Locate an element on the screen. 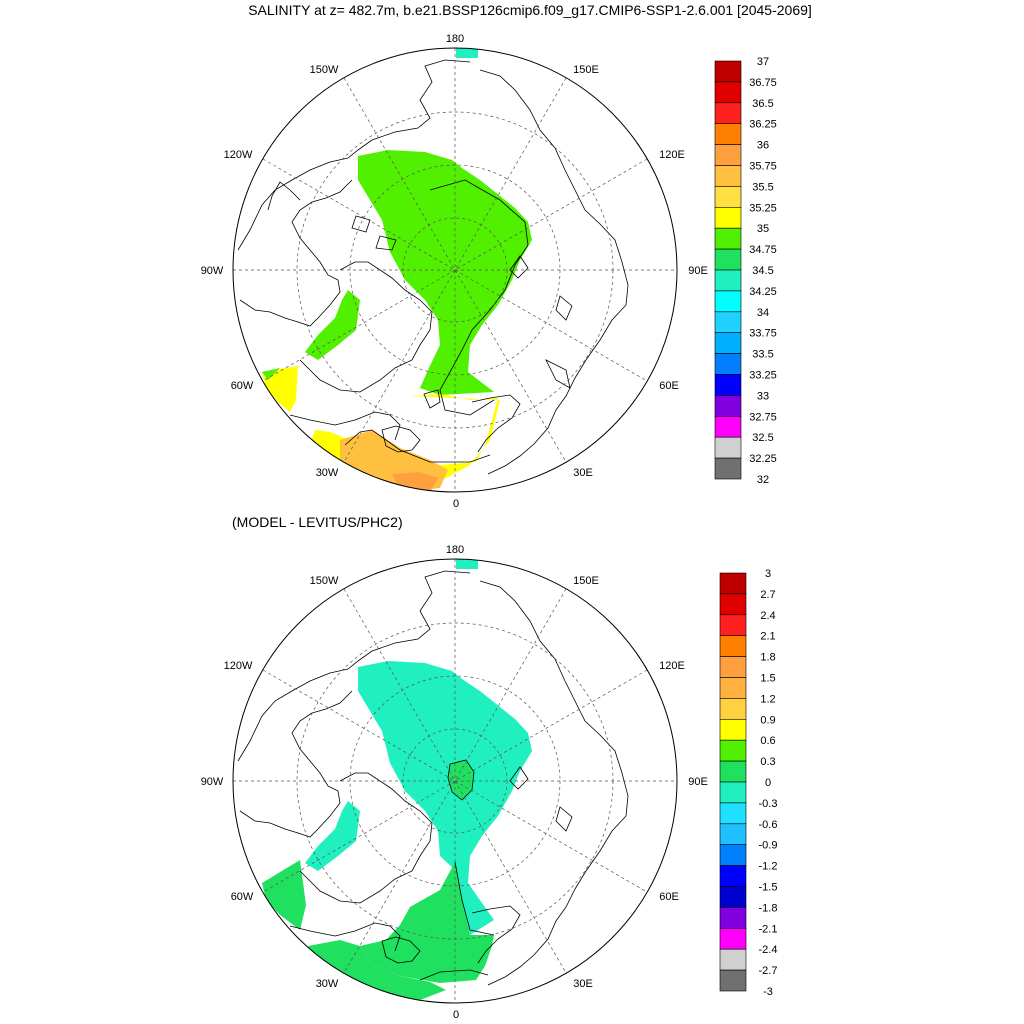  lon-label-150e-b: 150E is located at coordinates (586, 581).